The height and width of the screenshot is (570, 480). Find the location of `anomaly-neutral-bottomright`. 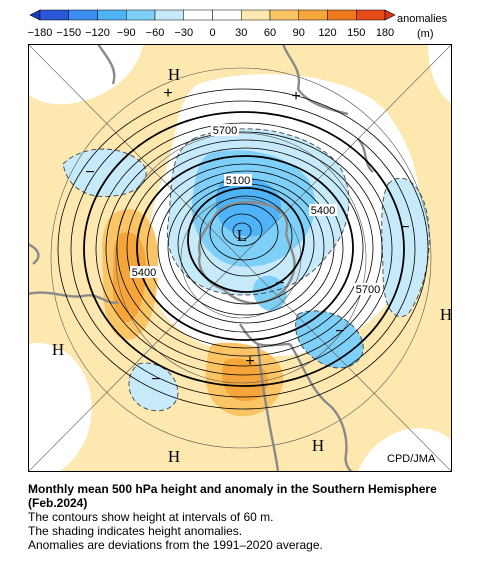

anomaly-neutral-bottomright is located at coordinates (405, 450).